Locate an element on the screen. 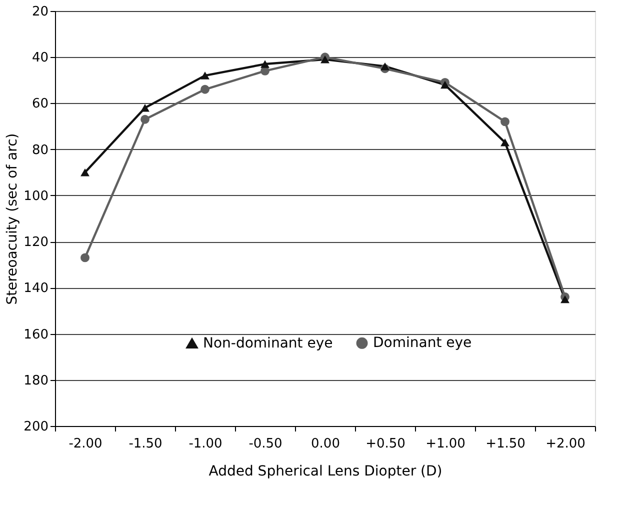  y-tick-label: 100 is located at coordinates (36, 196).